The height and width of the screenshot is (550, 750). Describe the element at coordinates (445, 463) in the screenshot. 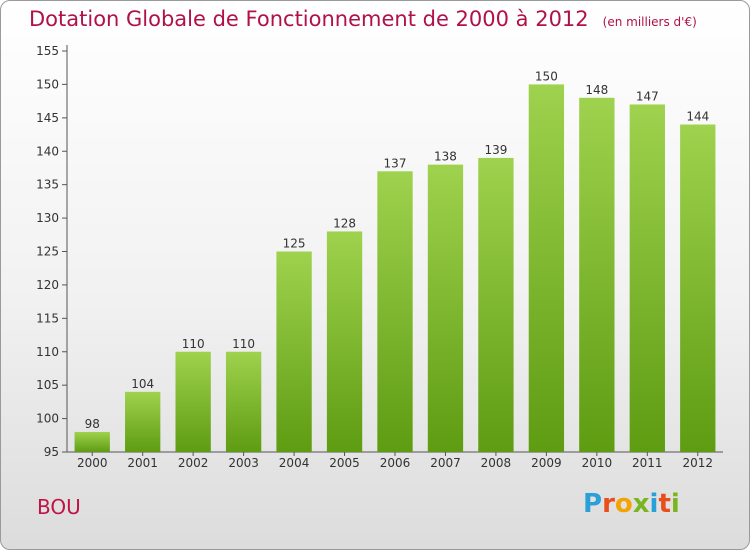

I see `x-tick-label-2007: 2007` at that location.